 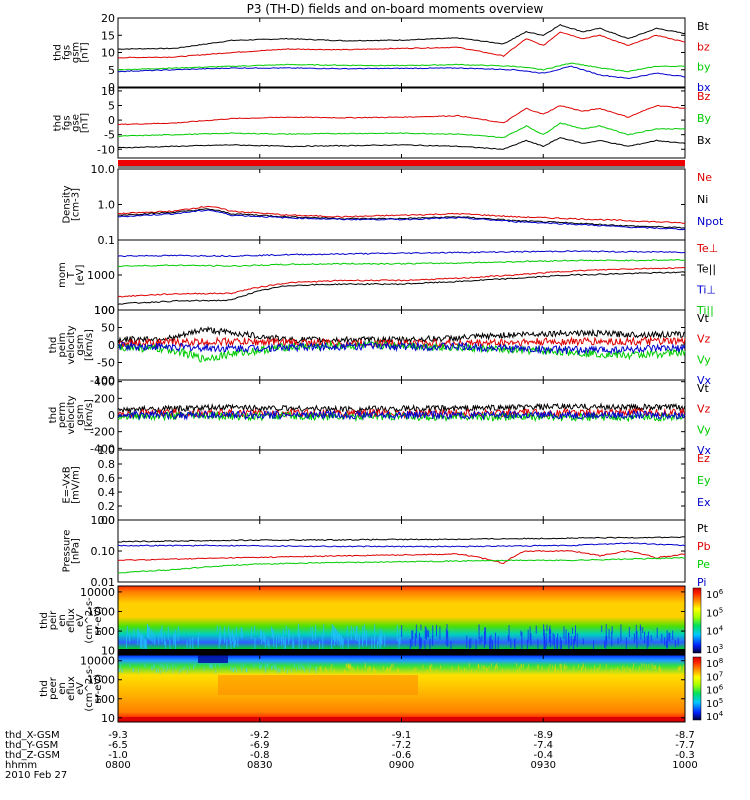 What do you see at coordinates (107, 506) in the screenshot?
I see `y-tick-label: 0.2` at bounding box center [107, 506].